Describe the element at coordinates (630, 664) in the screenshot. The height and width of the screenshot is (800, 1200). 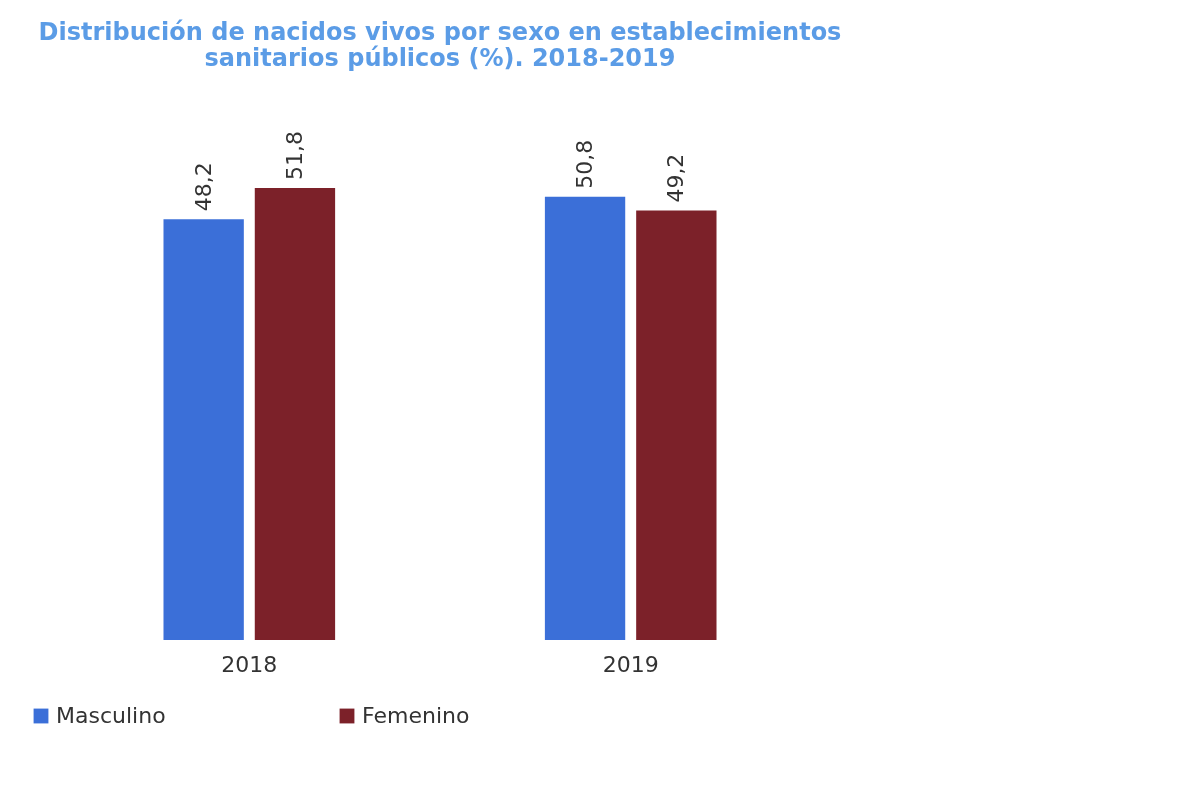
I see `x-tick-label: 2019` at that location.